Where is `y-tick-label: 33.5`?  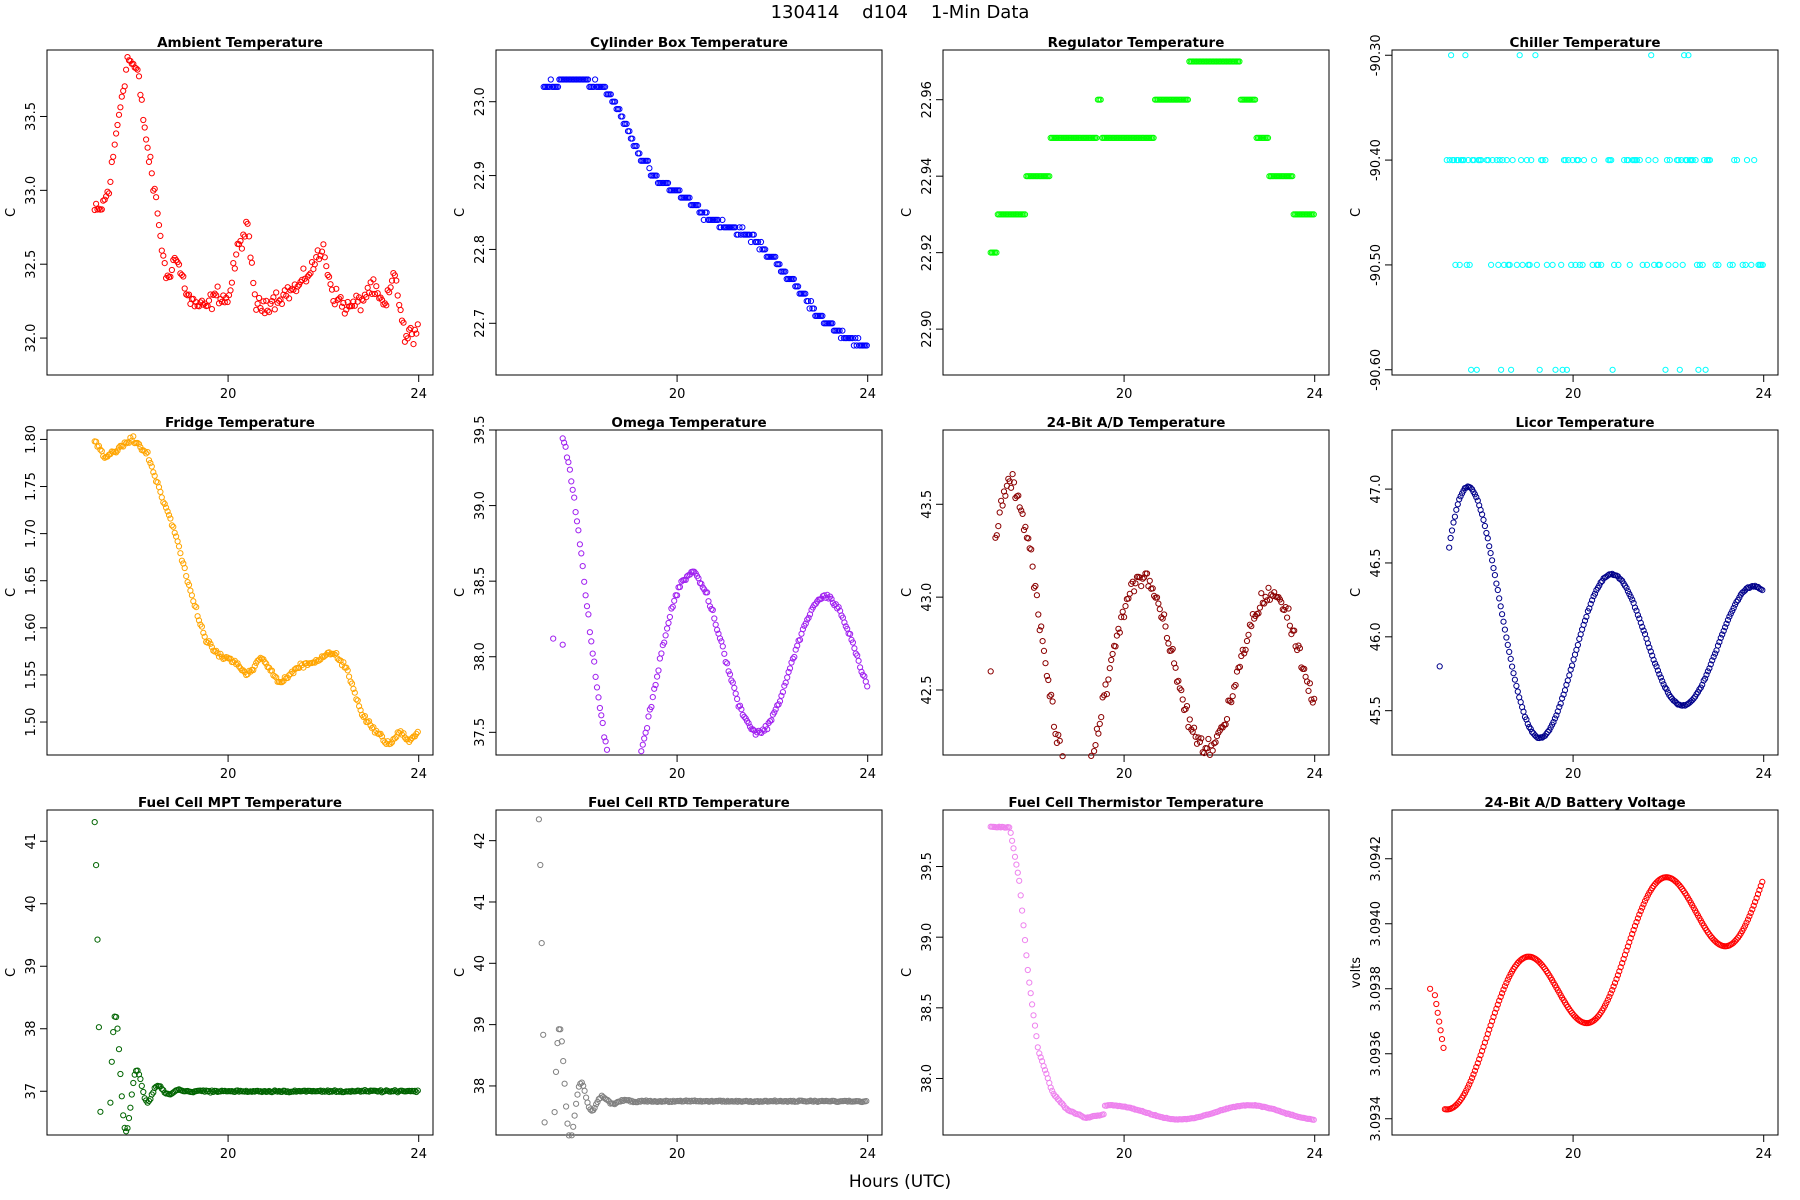
y-tick-label: 33.5 is located at coordinates (31, 116).